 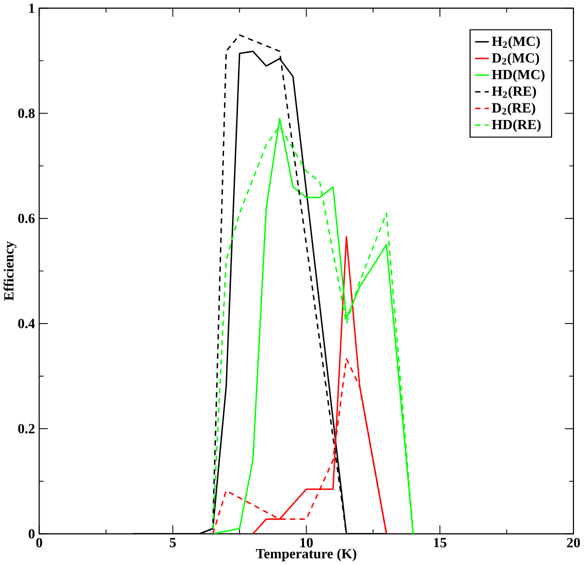 I want to click on y-tick-label: 1, so click(x=31, y=8).